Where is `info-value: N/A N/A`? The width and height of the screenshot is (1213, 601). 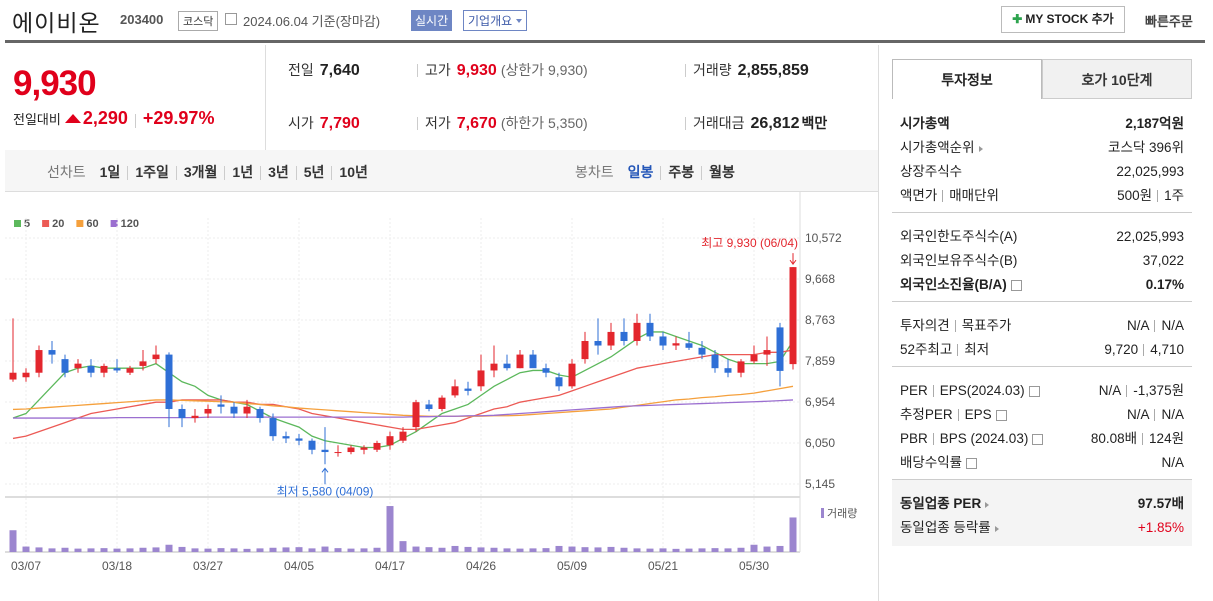
info-value: N/A N/A is located at coordinates (1155, 326).